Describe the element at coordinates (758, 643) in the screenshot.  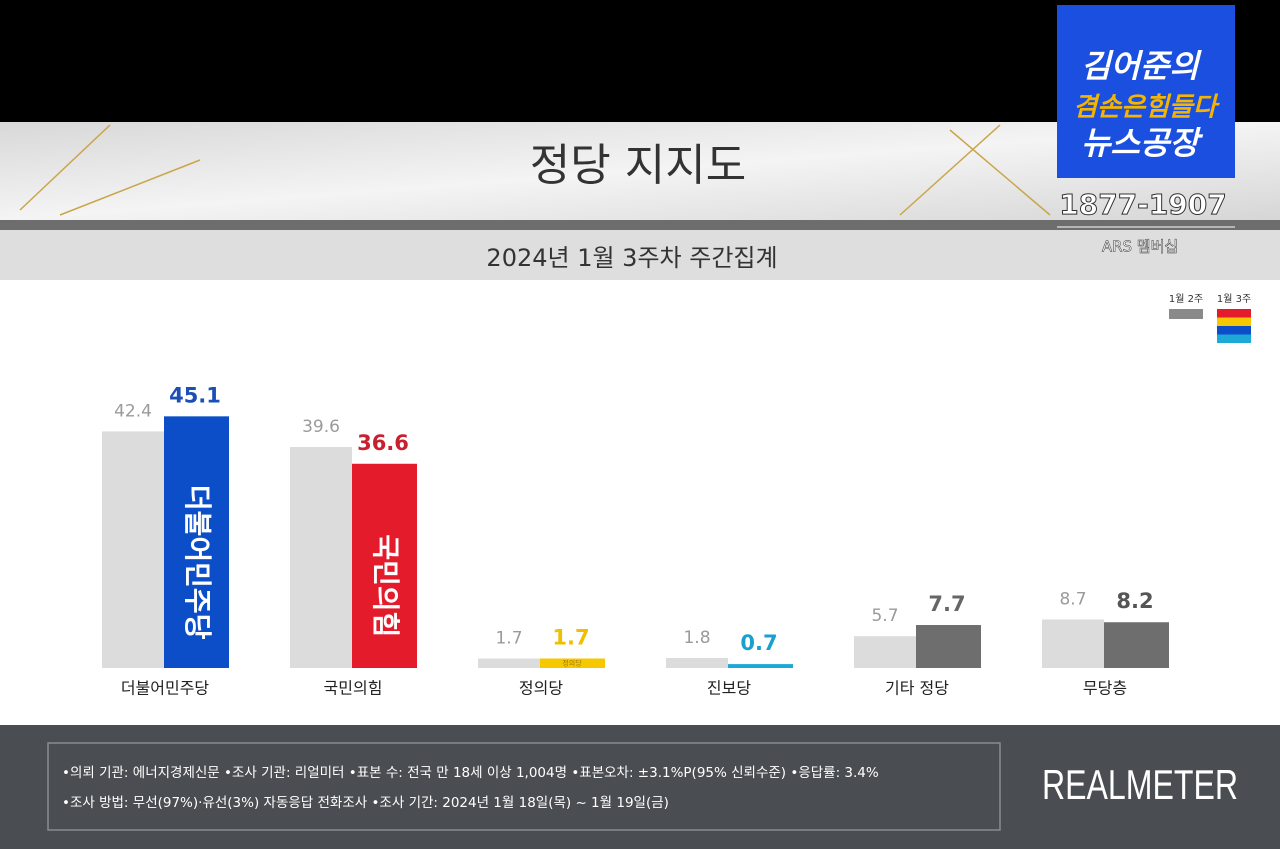
I see `value-label: 0.7` at that location.